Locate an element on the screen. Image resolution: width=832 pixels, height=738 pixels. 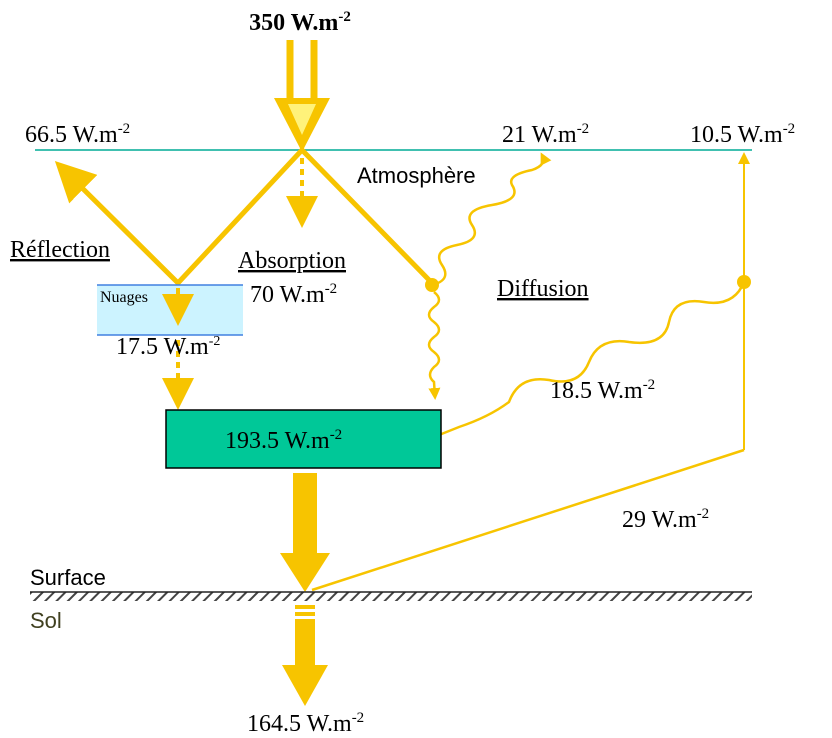
wave-up is located at coordinates (491, 219).